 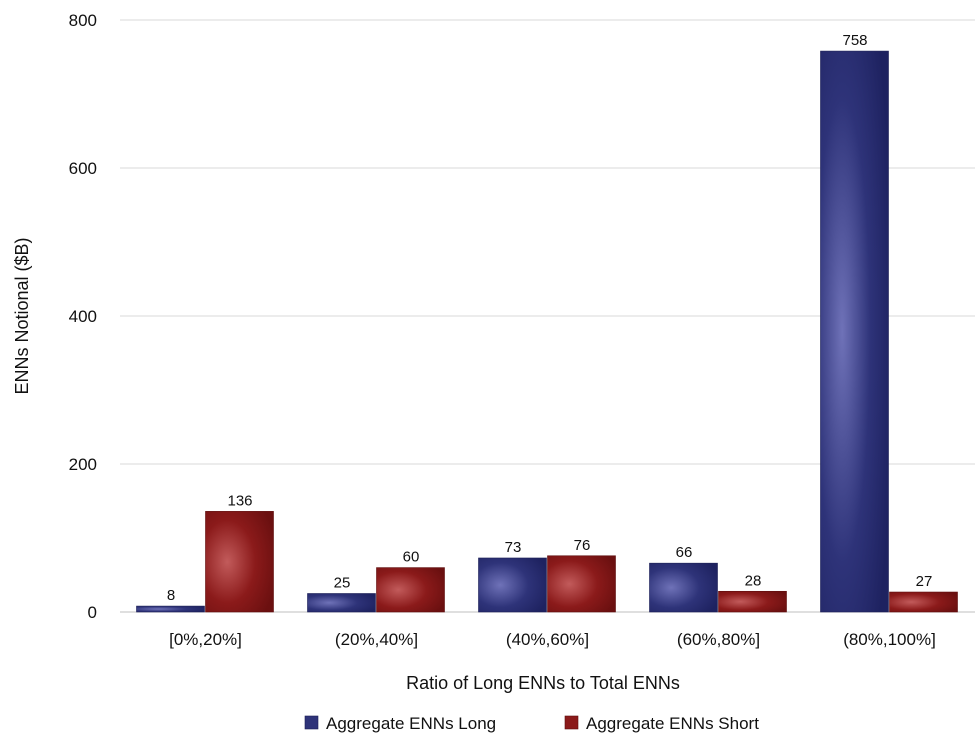 I want to click on y-tick-label: 0, so click(x=92, y=612).